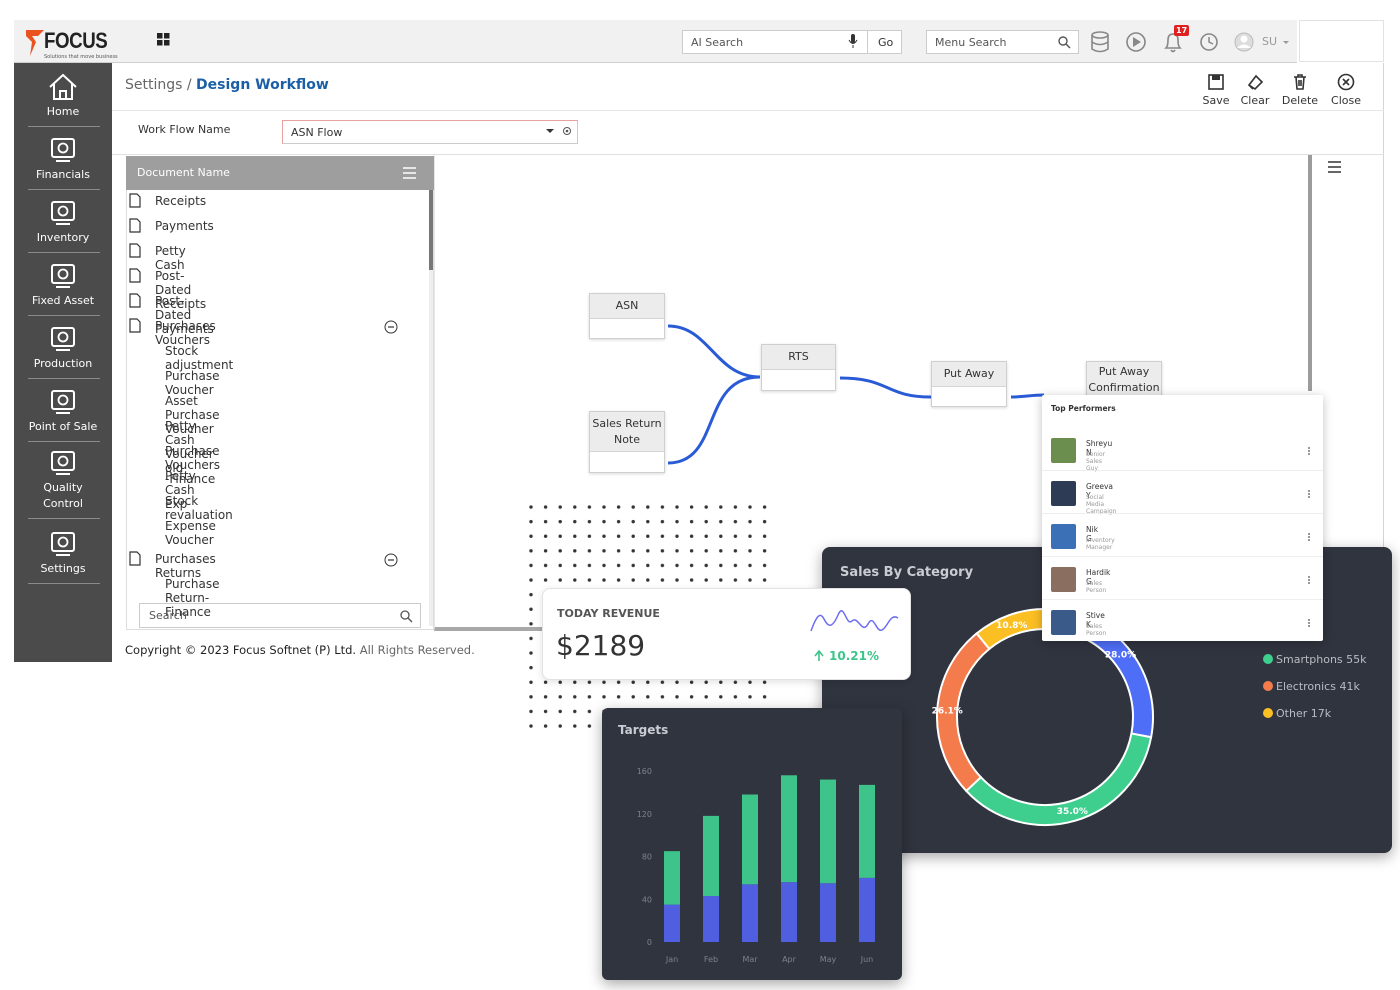 The image size is (1400, 990). What do you see at coordinates (190, 533) in the screenshot?
I see `document-subitem: Expense Voucher` at bounding box center [190, 533].